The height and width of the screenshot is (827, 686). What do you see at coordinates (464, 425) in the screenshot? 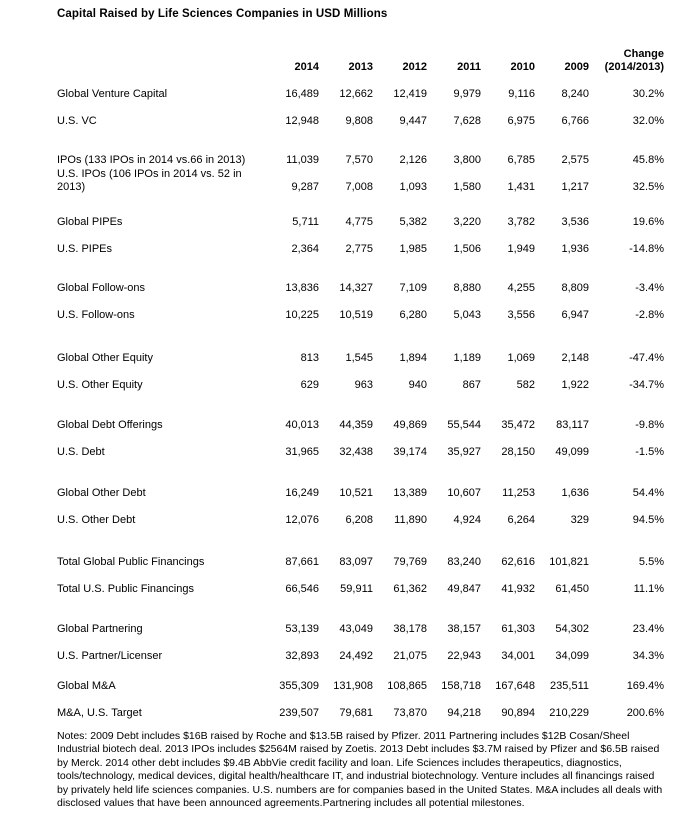
I see `cell-value: 55,544` at bounding box center [464, 425].